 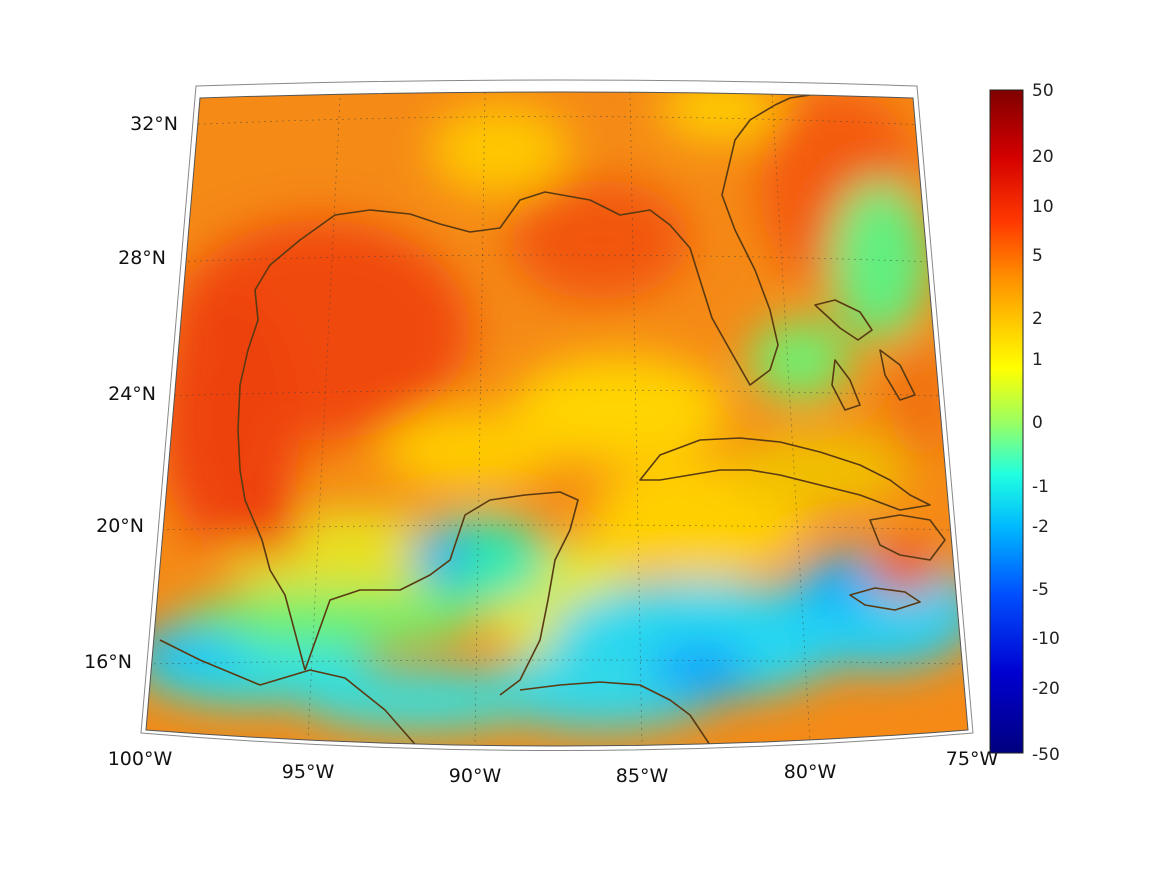 What do you see at coordinates (140, 759) in the screenshot?
I see `lon-label-100w: 100°W` at bounding box center [140, 759].